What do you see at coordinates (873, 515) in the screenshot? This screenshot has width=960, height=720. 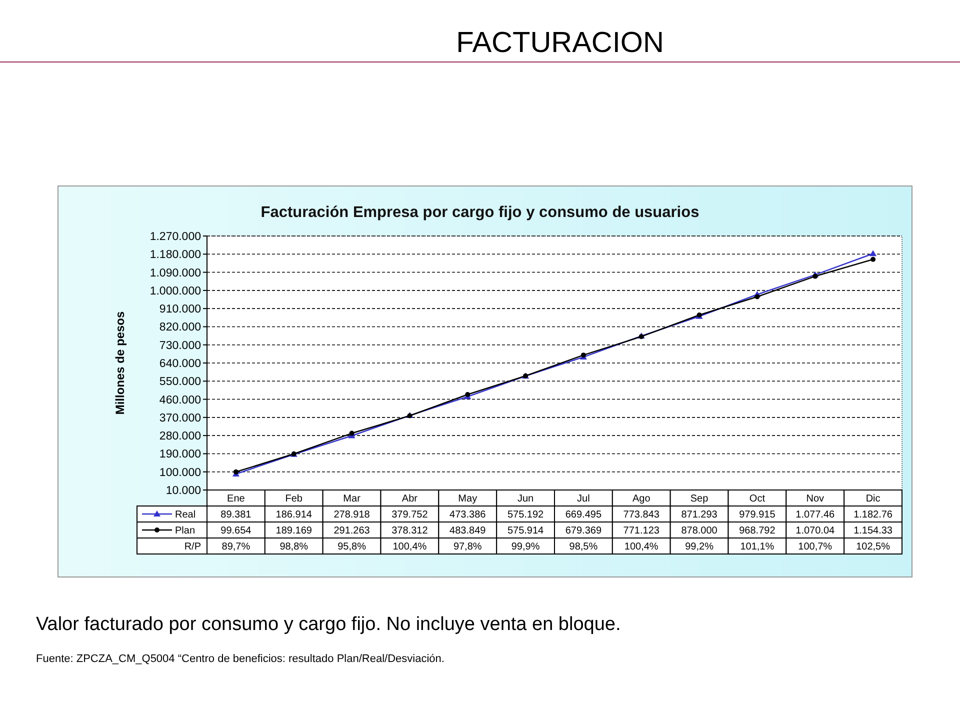 I see `data-label: 1.182.76` at bounding box center [873, 515].